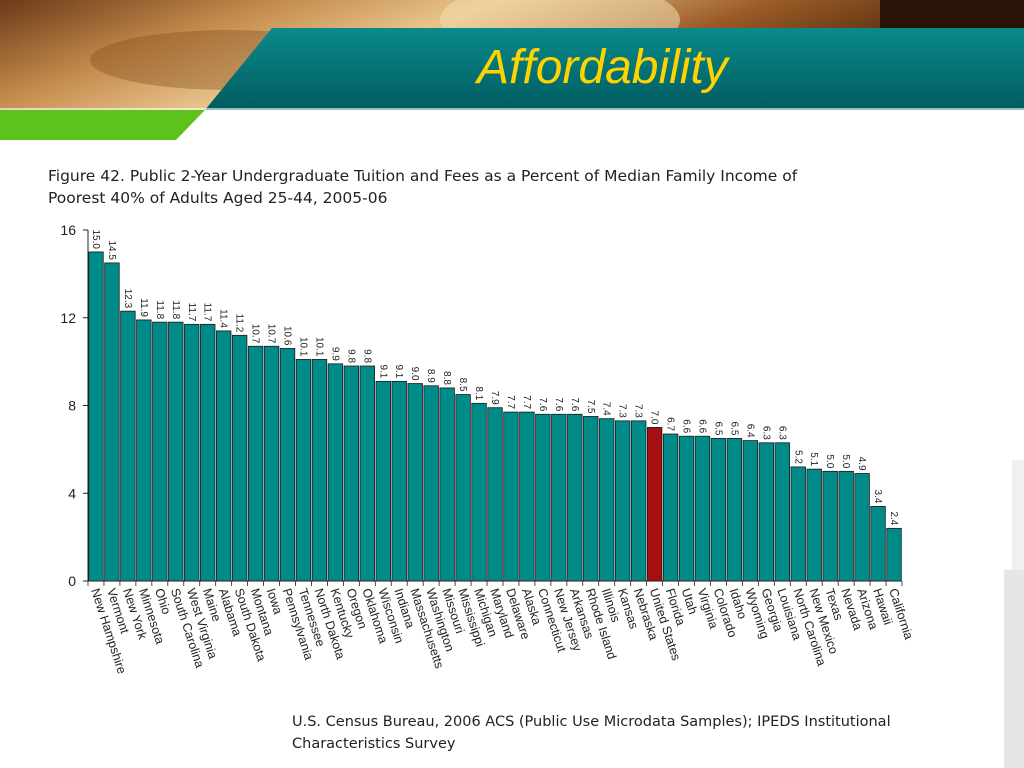 The image size is (1024, 768). What do you see at coordinates (287, 336) in the screenshot?
I see `bar-value-label: 10.6` at bounding box center [287, 336].